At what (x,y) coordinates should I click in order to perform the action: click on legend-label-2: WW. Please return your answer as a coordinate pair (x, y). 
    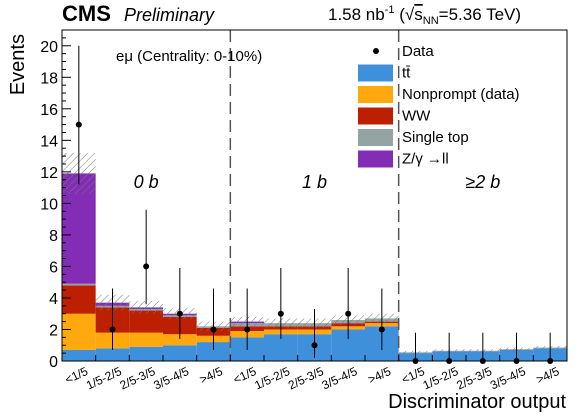
    Looking at the image, I should click on (416, 116).